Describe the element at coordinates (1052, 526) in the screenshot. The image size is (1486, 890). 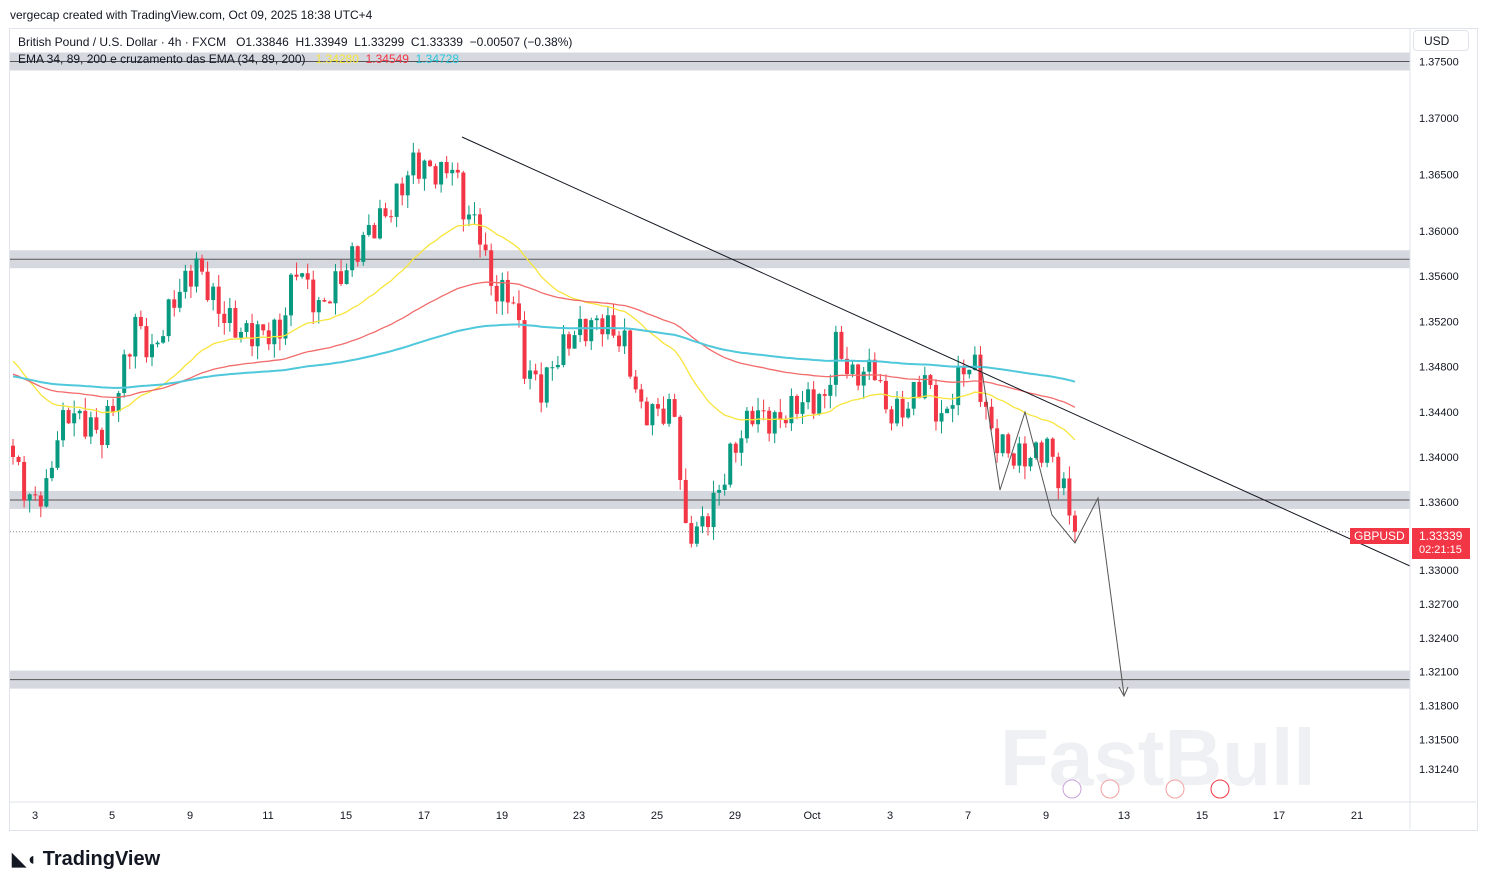
I see `projection-path` at that location.